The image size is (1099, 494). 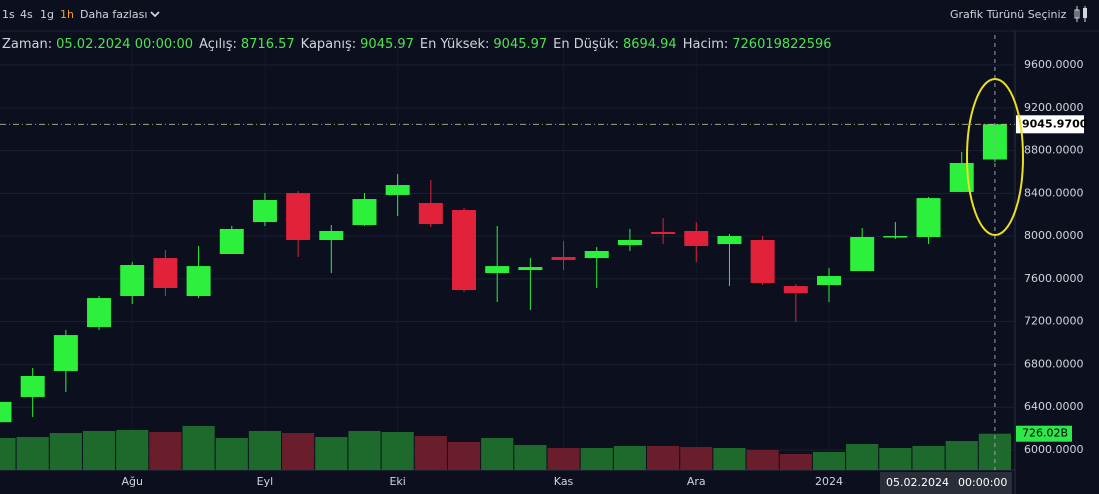 What do you see at coordinates (47, 14) in the screenshot?
I see `interval-button: 1g` at bounding box center [47, 14].